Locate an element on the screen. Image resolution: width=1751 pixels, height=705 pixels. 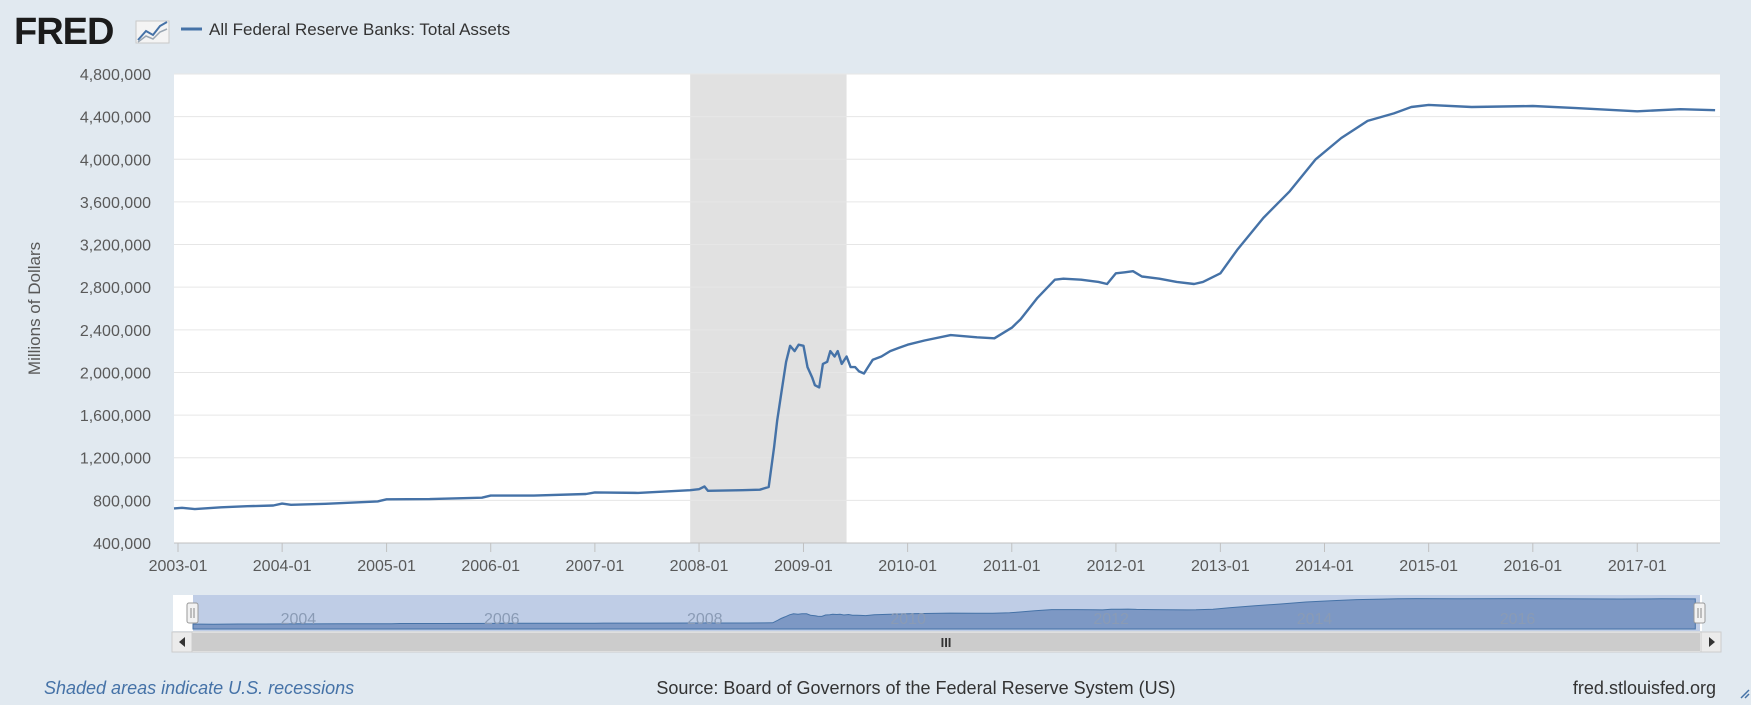
navigator-year-label: 2004 is located at coordinates (299, 619).